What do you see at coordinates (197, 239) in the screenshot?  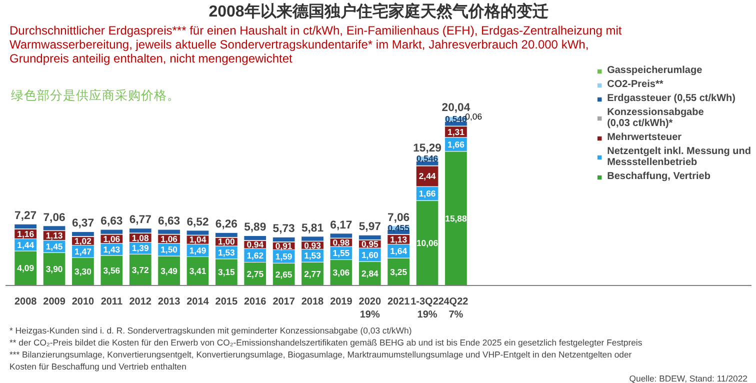 I see `data-label: 1,04` at bounding box center [197, 239].